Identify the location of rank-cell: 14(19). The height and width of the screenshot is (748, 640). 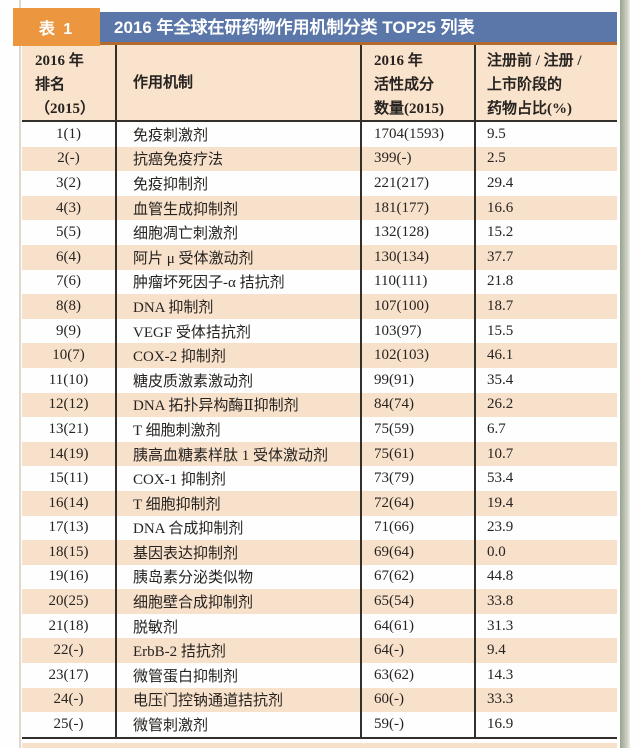
(68, 453).